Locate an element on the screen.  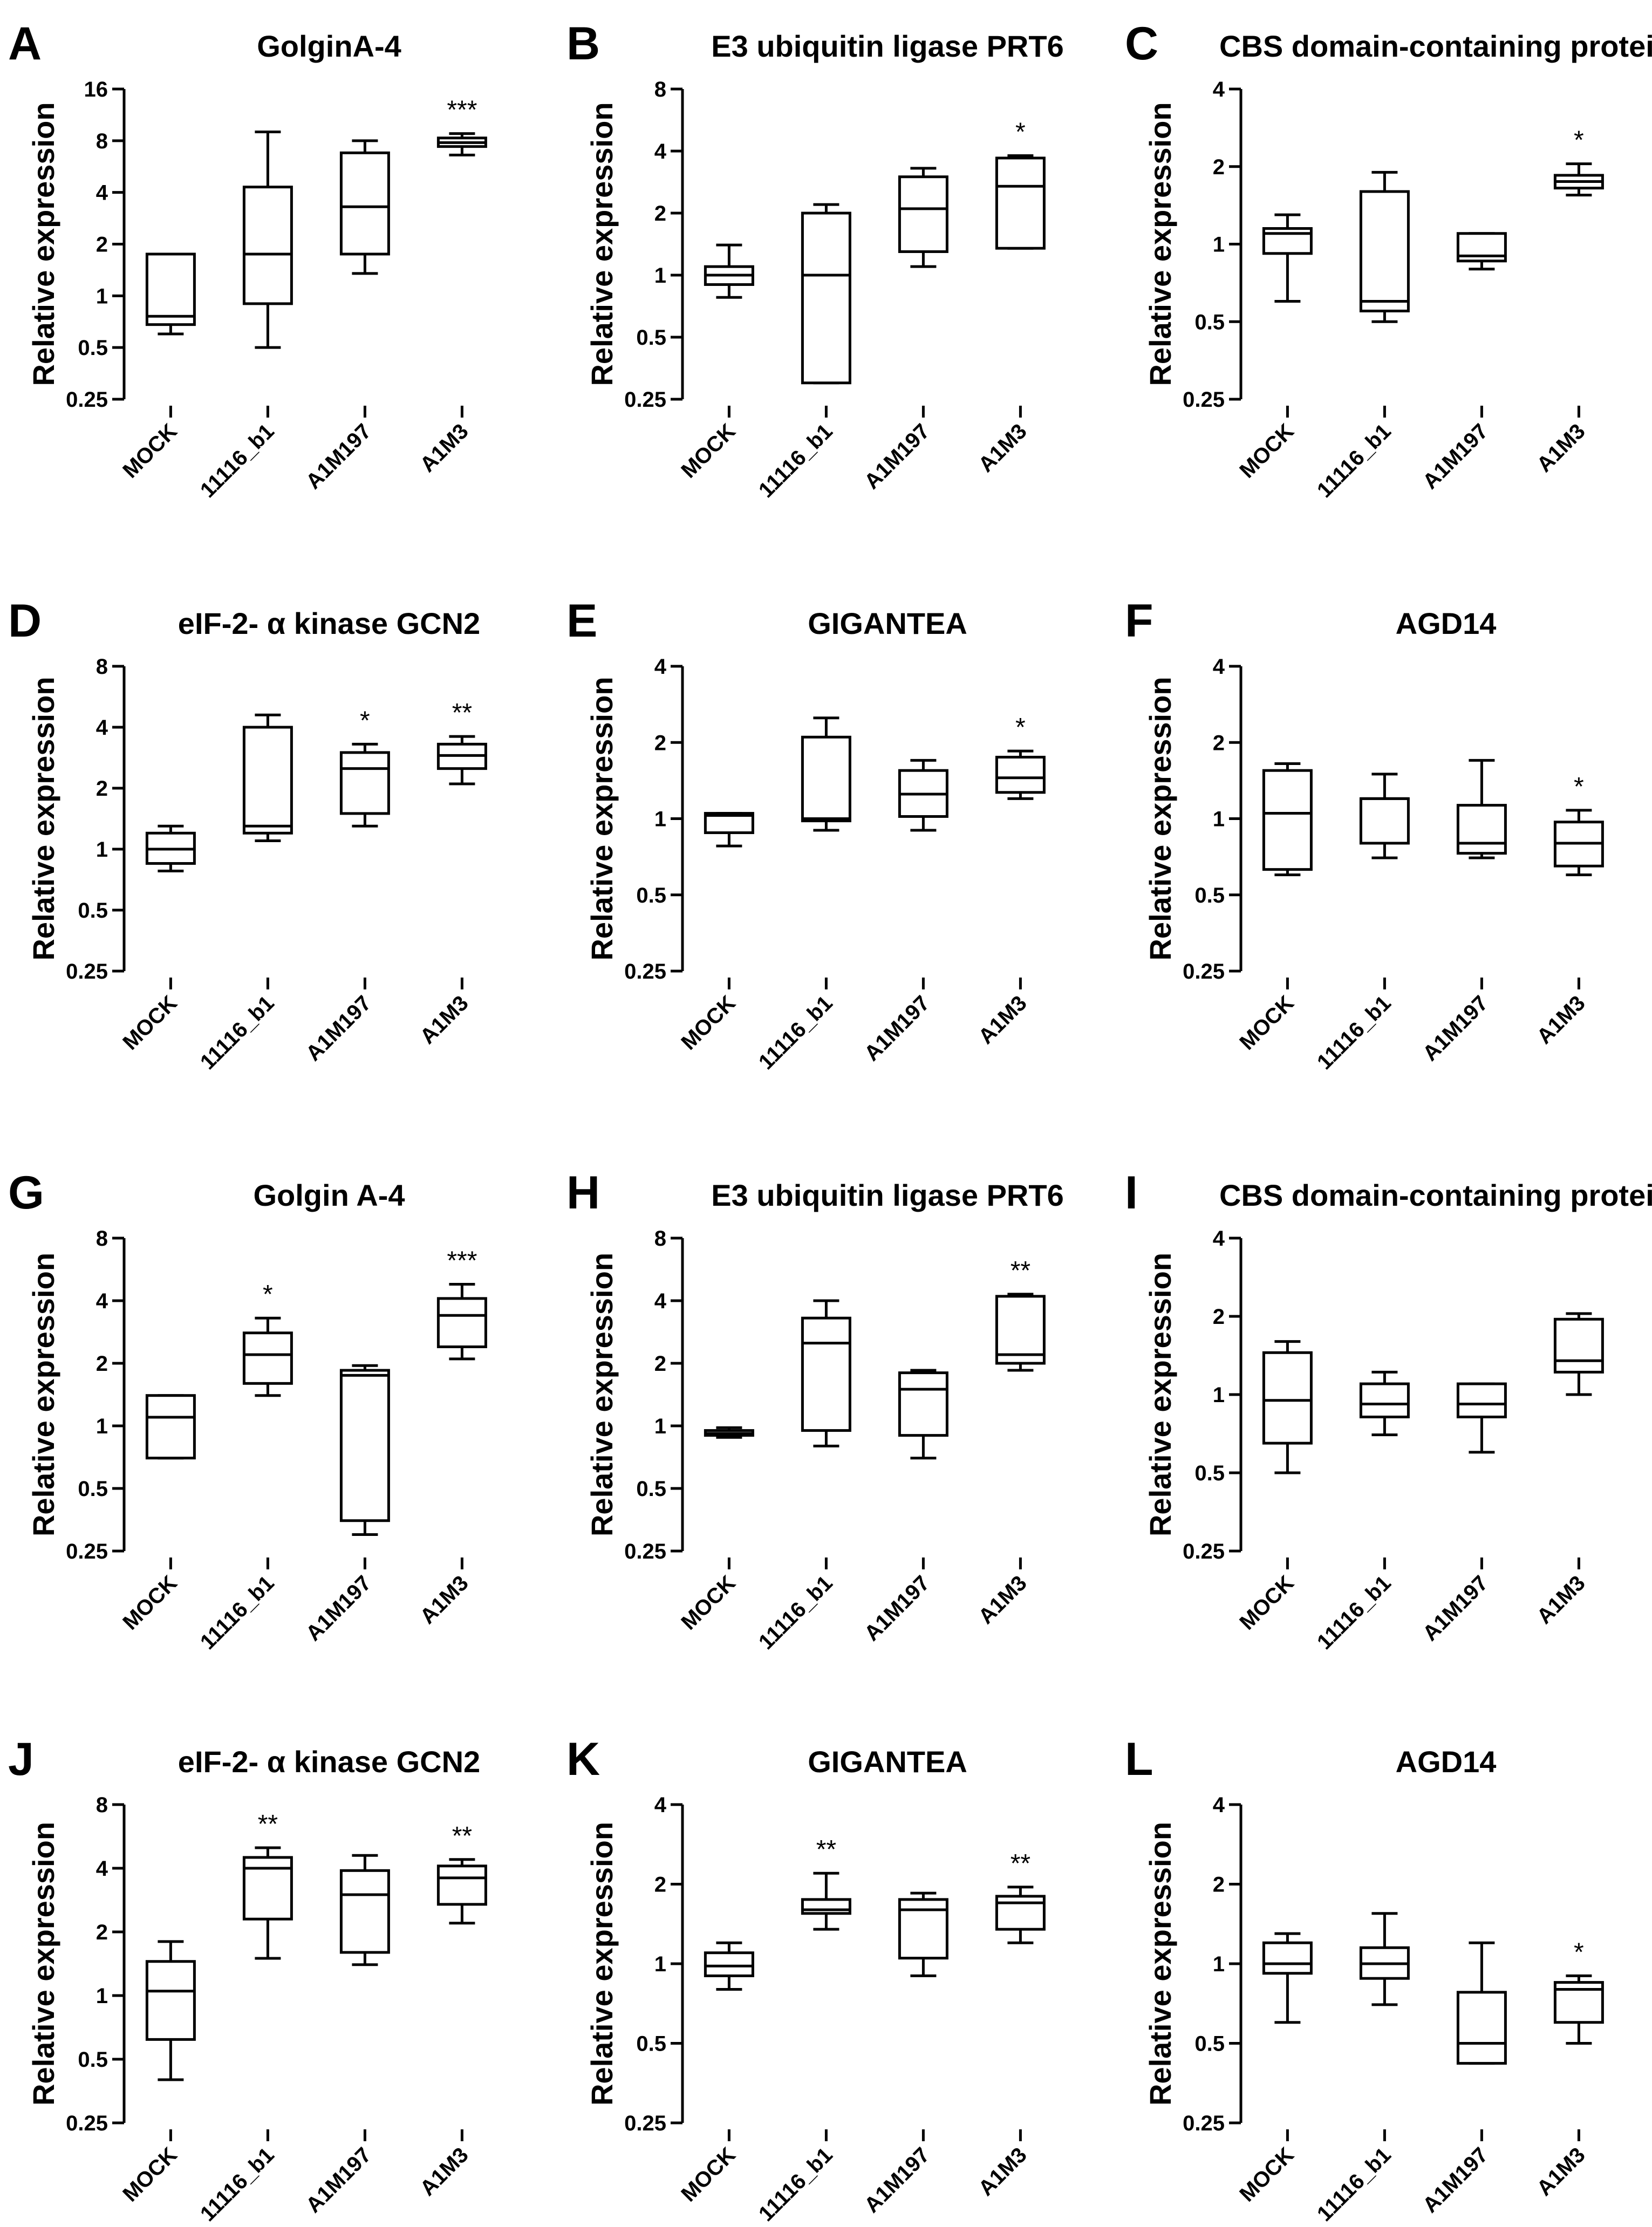
significance-marker: ** is located at coordinates (462, 1836).